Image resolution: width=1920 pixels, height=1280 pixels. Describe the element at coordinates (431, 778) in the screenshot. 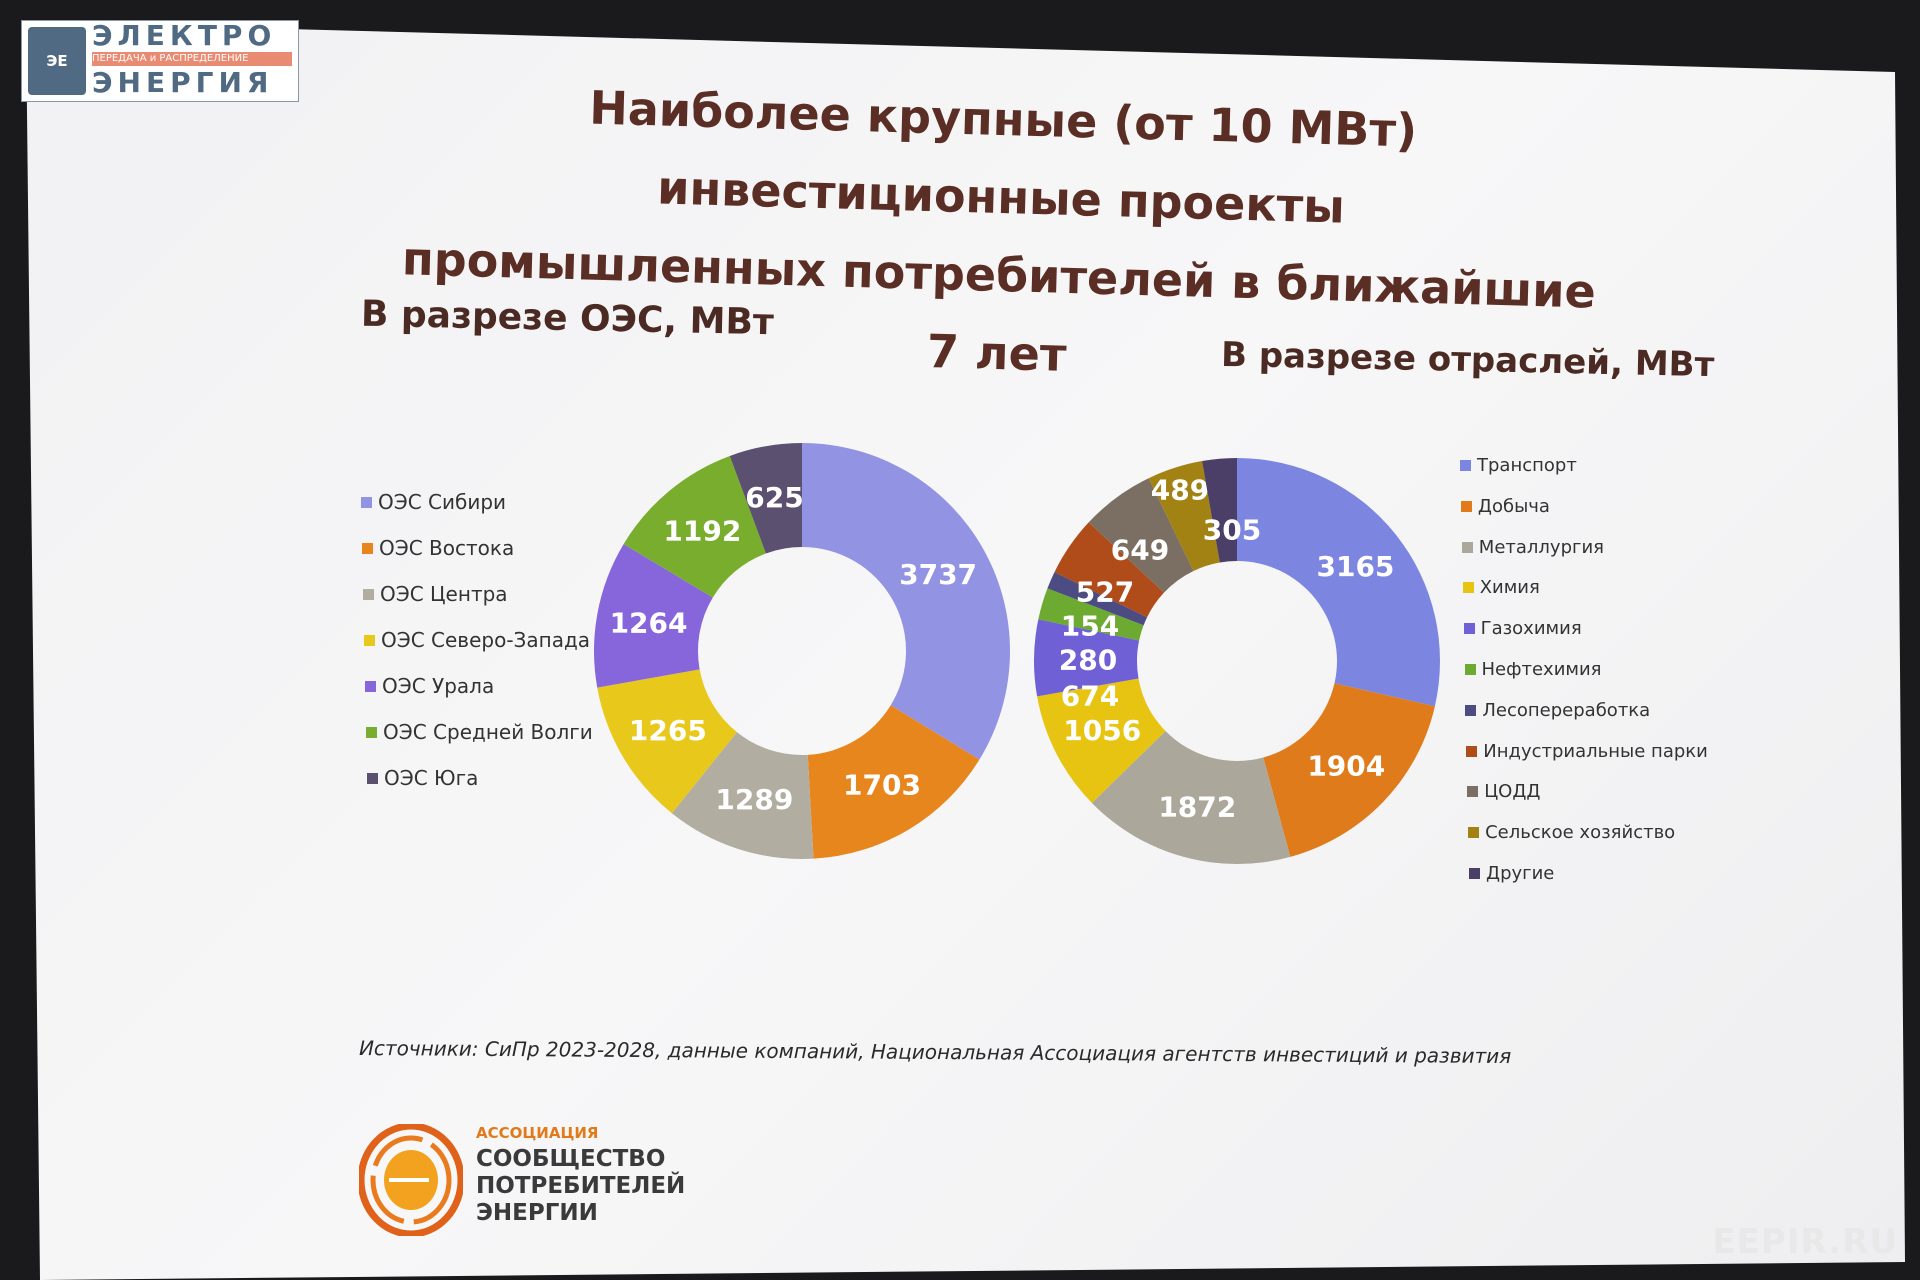

I see `legend-label: ОЭС Юга` at that location.